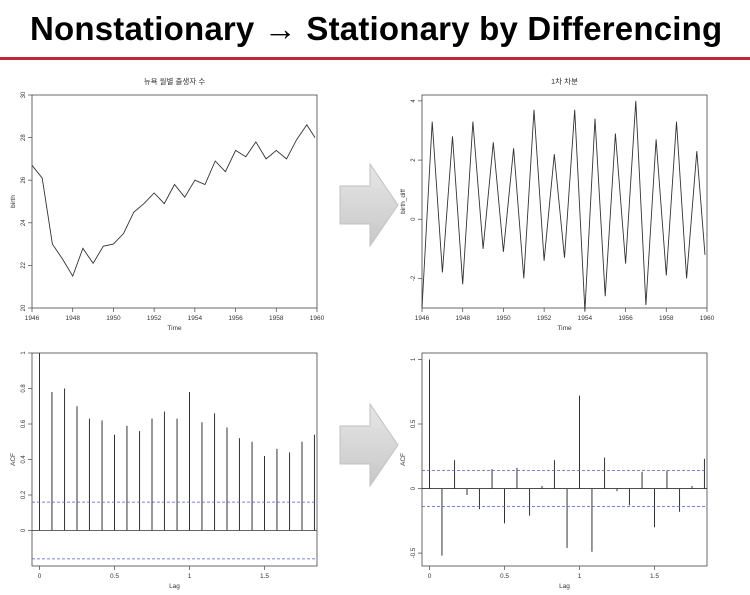  What do you see at coordinates (317, 318) in the screenshot?
I see `birth-x-tick-label: 1960` at bounding box center [317, 318].